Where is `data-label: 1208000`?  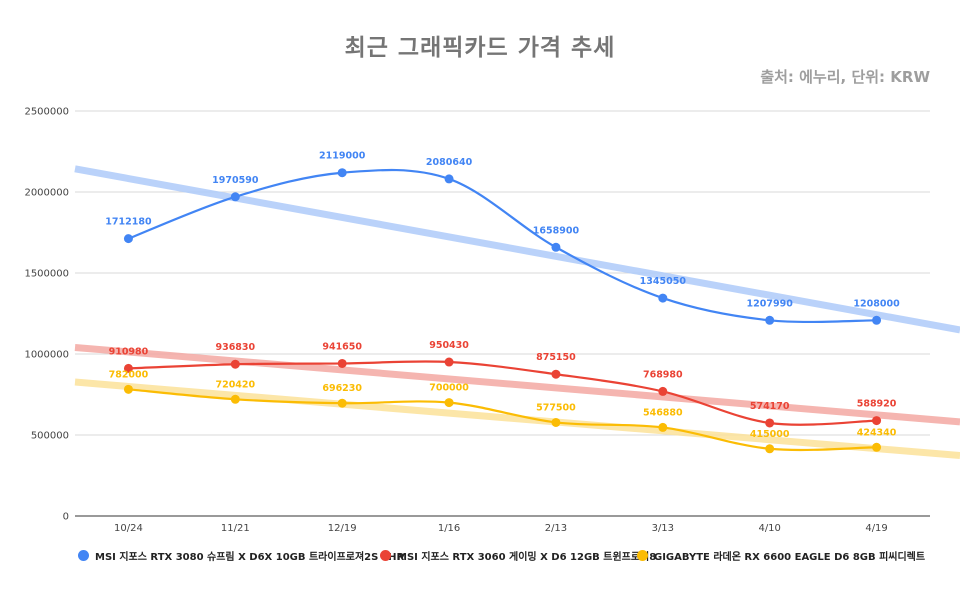
data-label: 1208000 is located at coordinates (876, 303).